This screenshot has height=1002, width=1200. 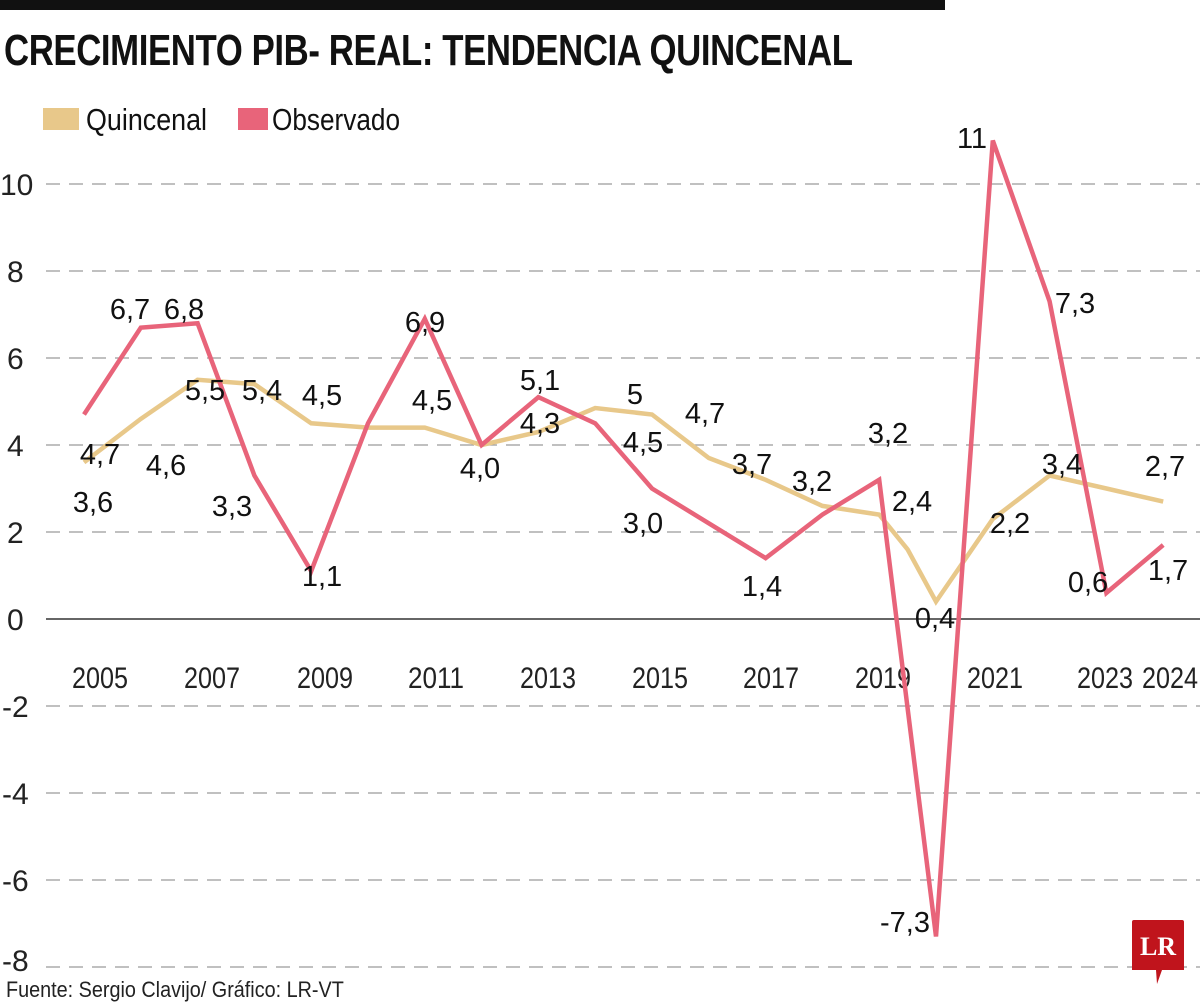 I want to click on y-tick-label: -8, so click(x=15, y=961).